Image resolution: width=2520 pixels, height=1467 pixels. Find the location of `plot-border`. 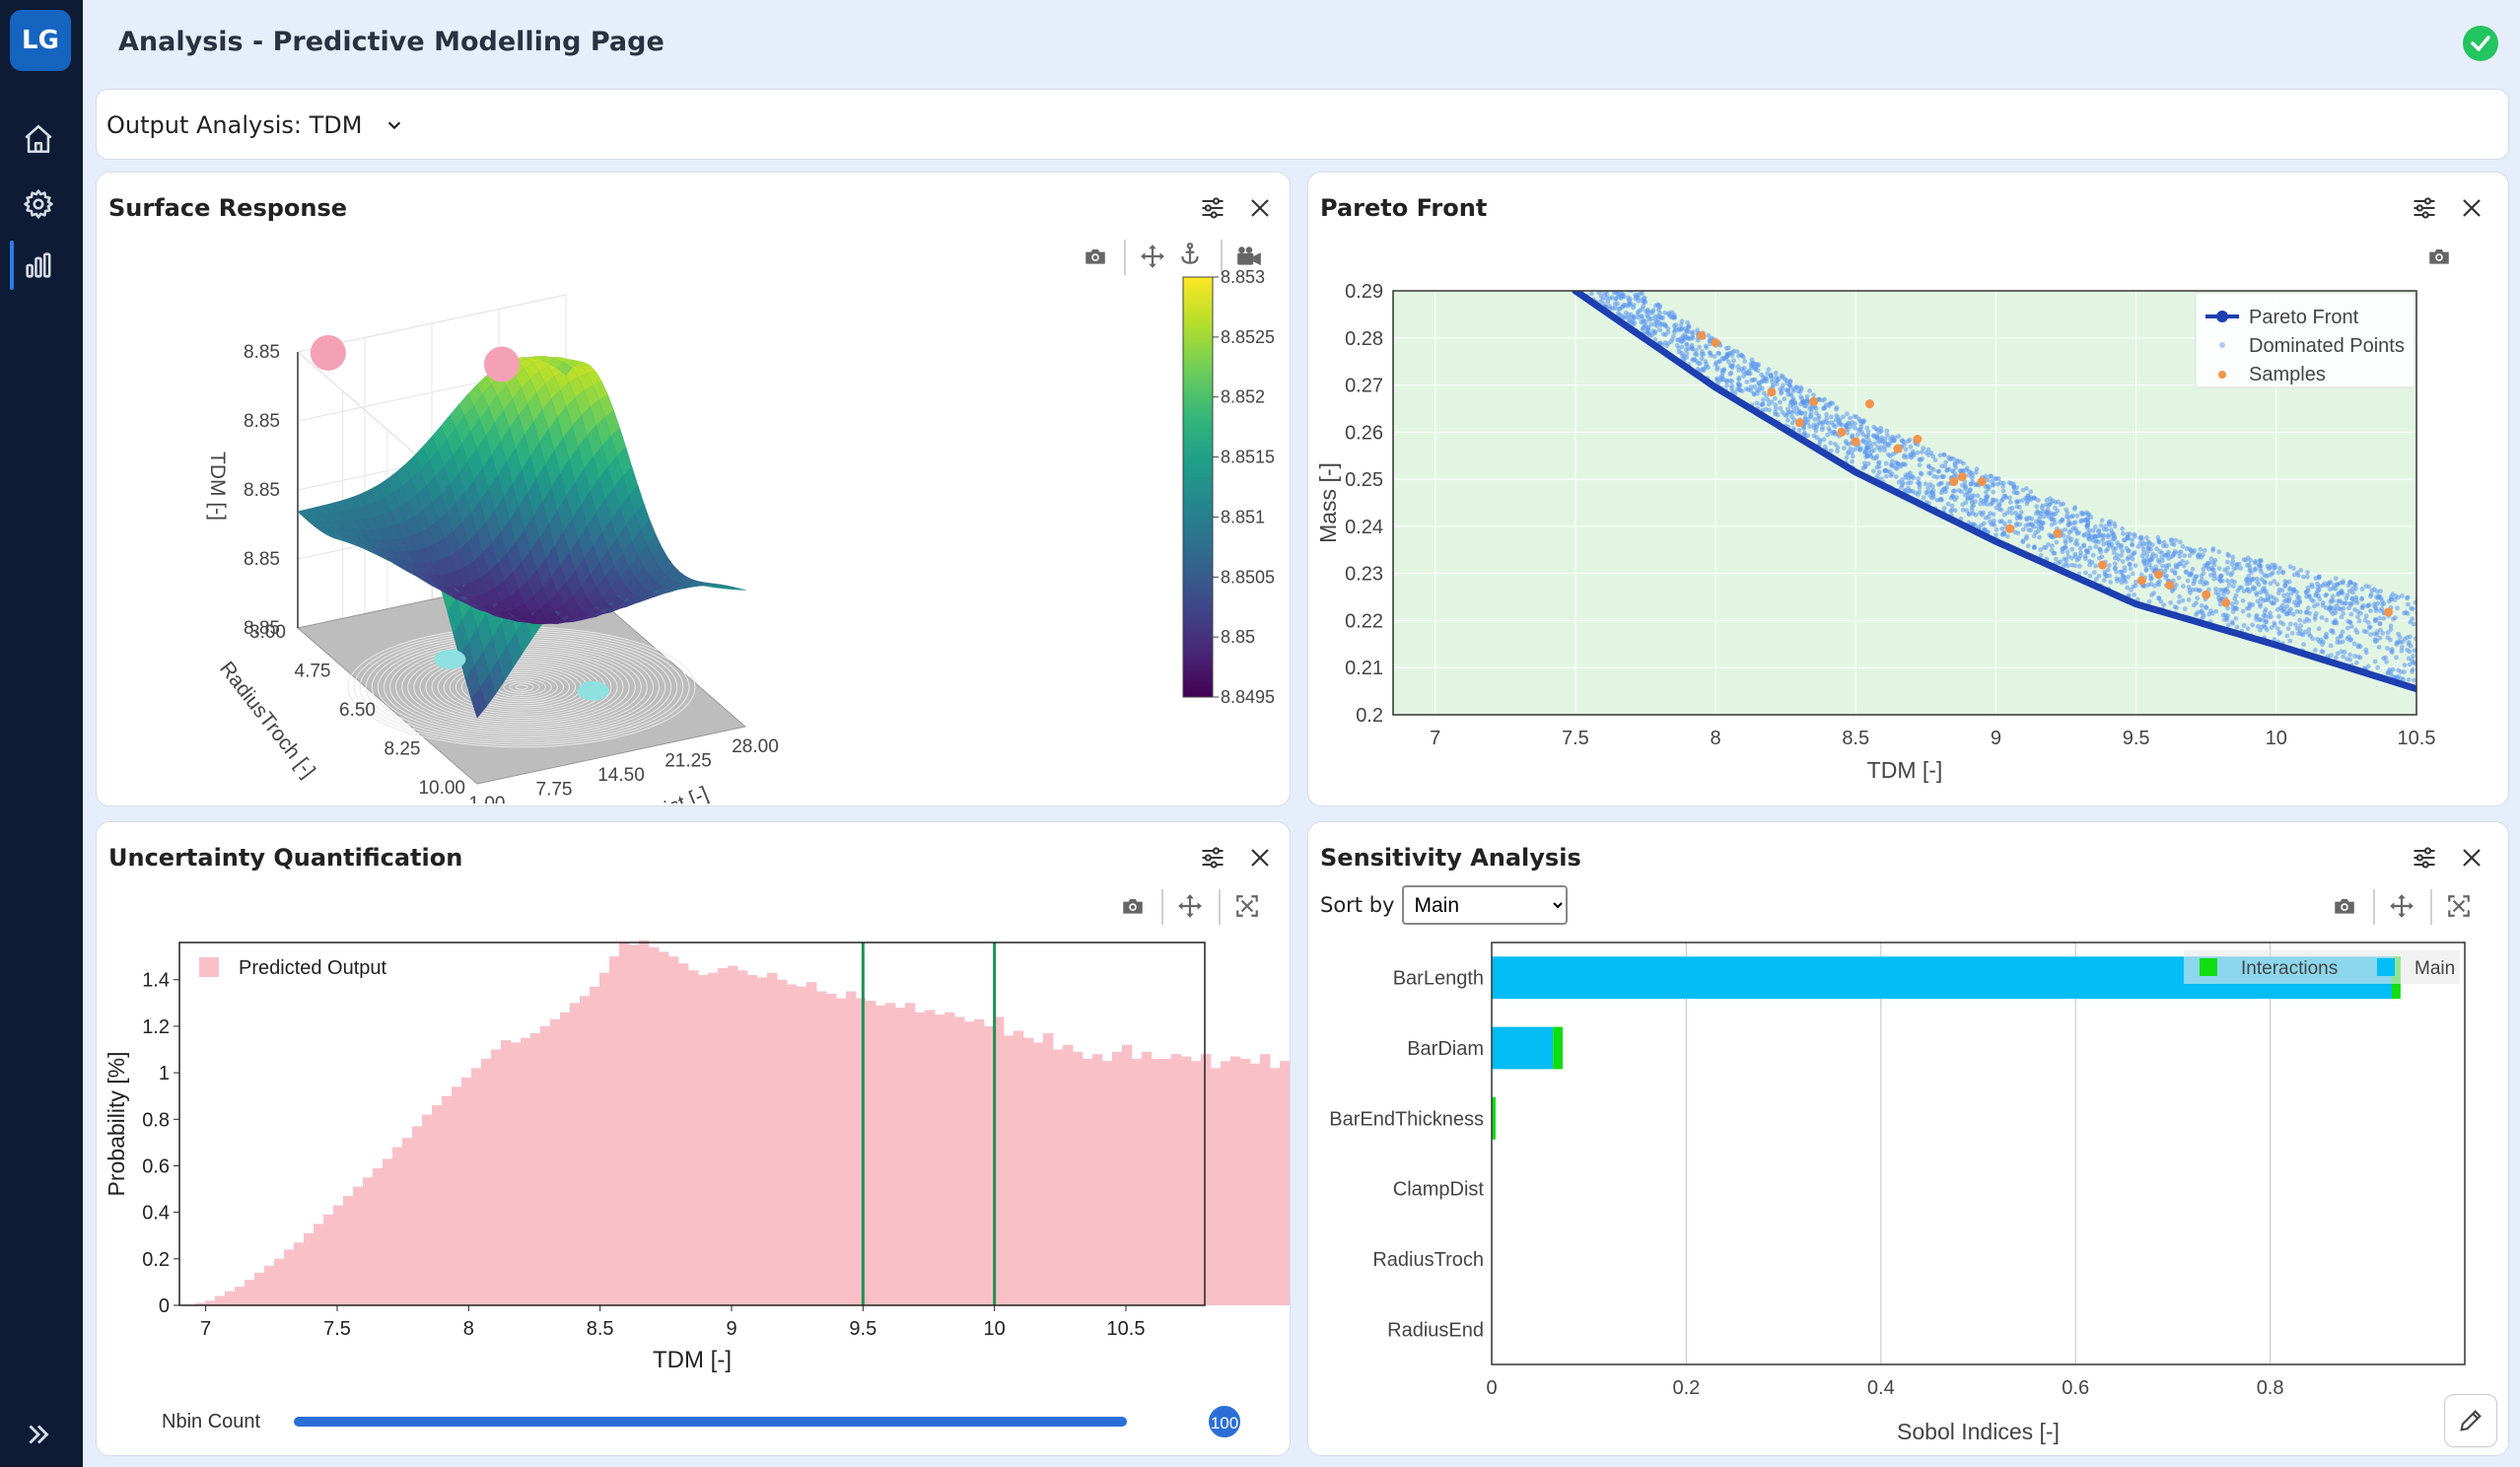

plot-border is located at coordinates (1904, 503).